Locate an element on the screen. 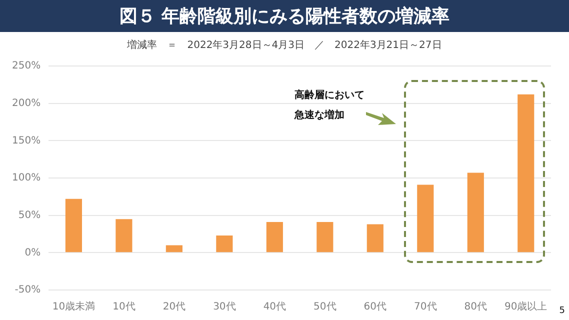  x-tick-label: 70代 is located at coordinates (425, 307).